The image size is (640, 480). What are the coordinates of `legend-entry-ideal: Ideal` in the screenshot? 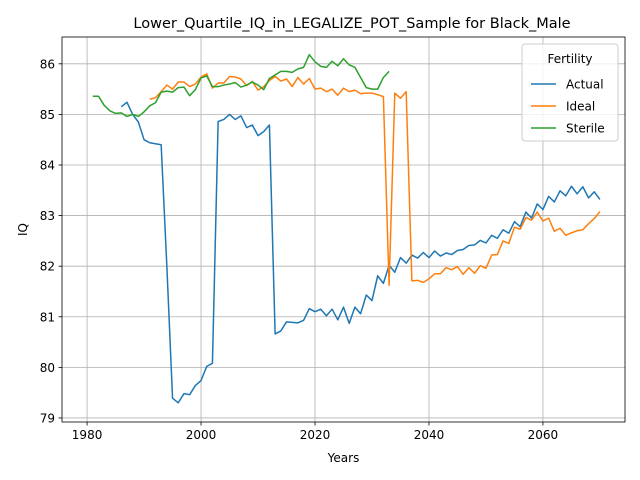 It's located at (580, 107).